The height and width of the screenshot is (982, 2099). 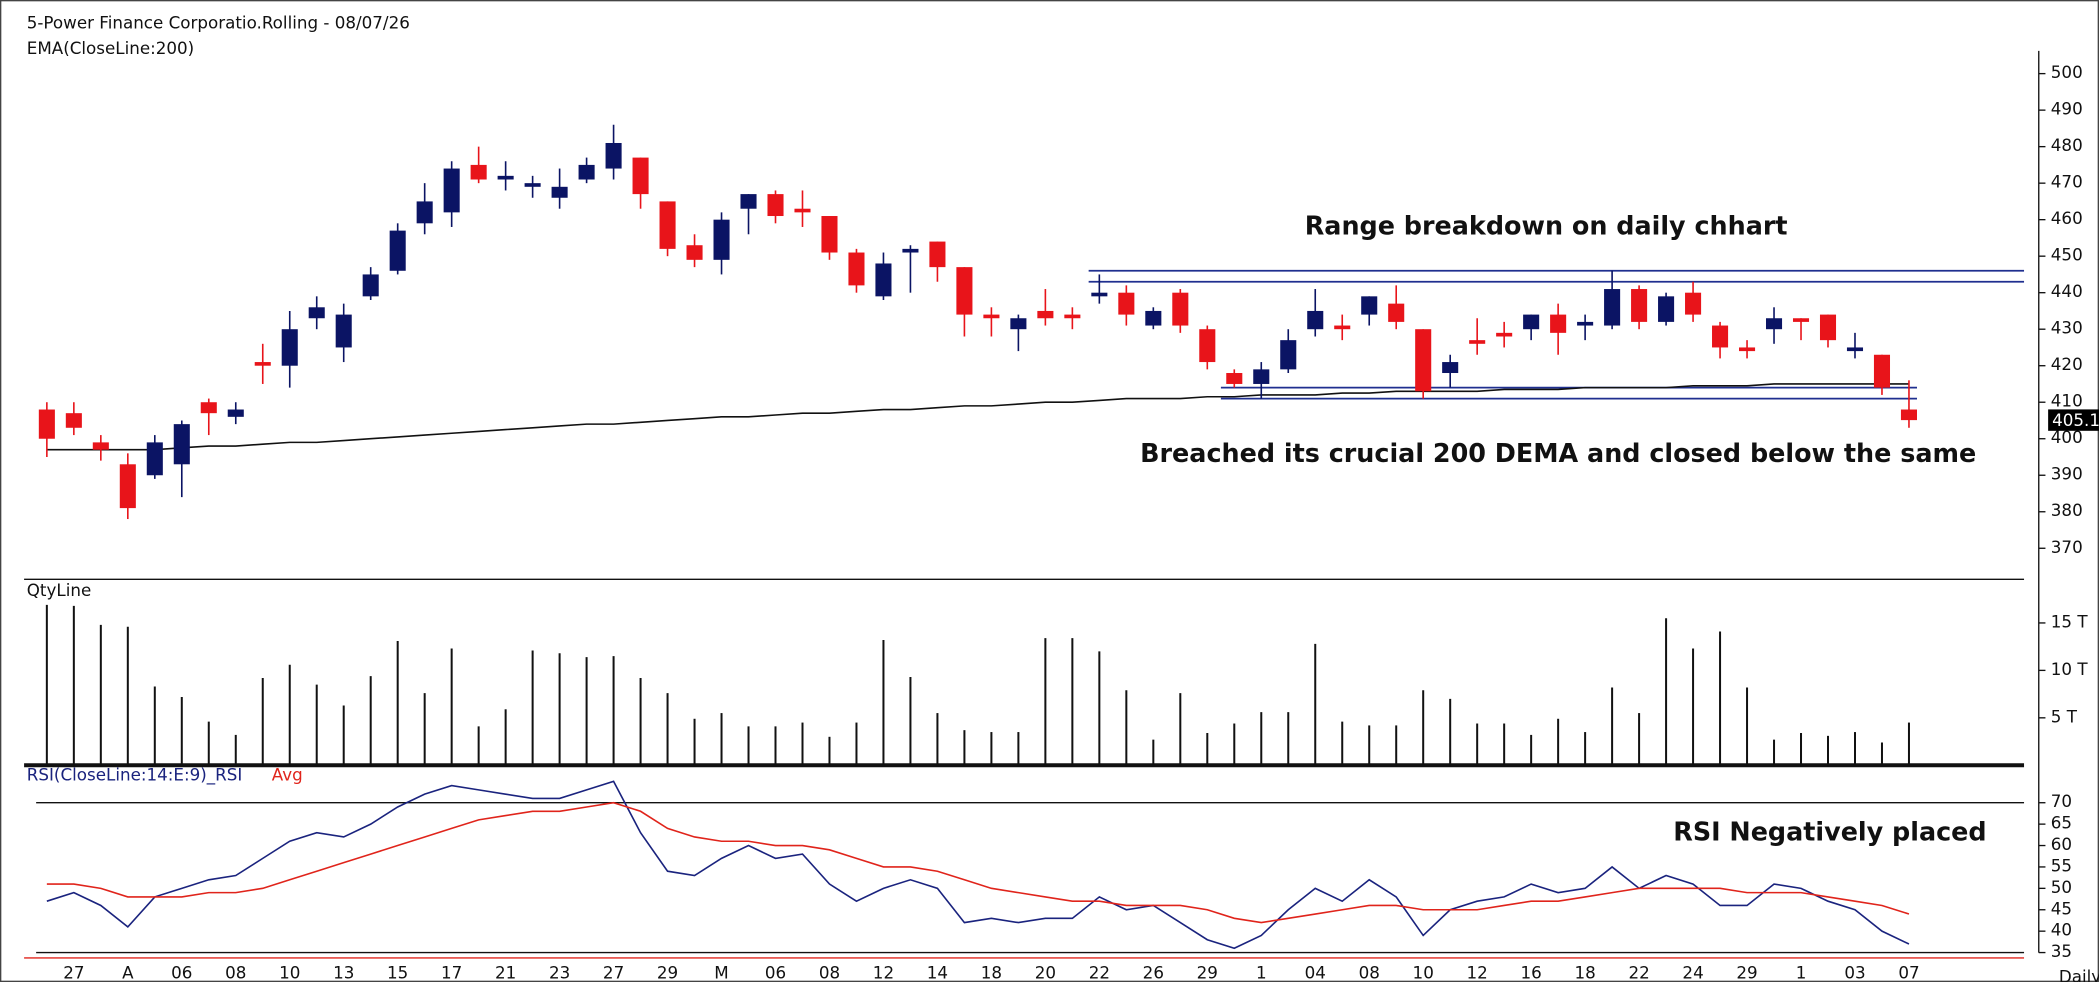 What do you see at coordinates (181, 972) in the screenshot?
I see `x-tick-label: 06` at bounding box center [181, 972].